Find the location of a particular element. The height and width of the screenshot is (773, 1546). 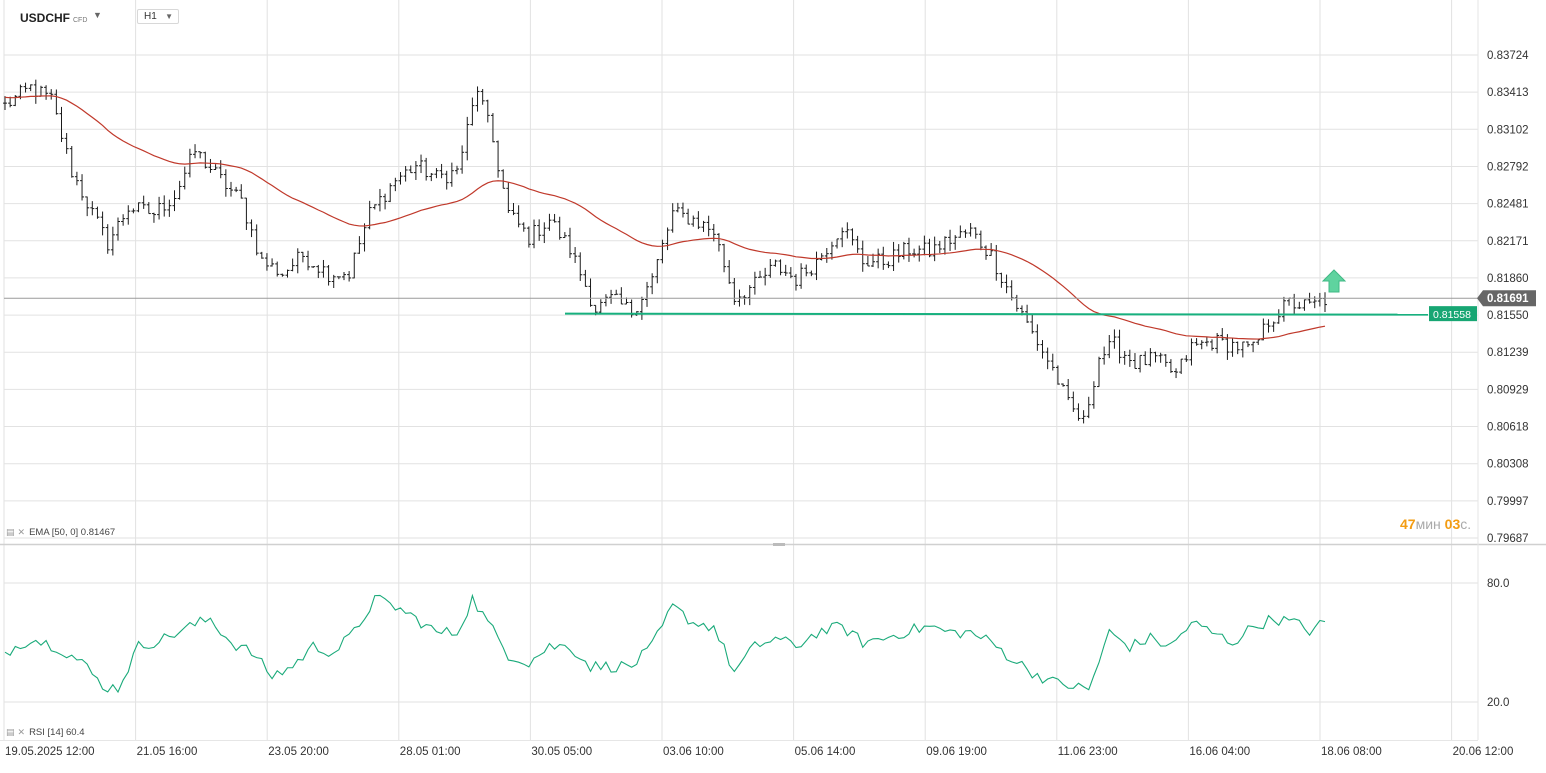

support-line is located at coordinates (996, 314).